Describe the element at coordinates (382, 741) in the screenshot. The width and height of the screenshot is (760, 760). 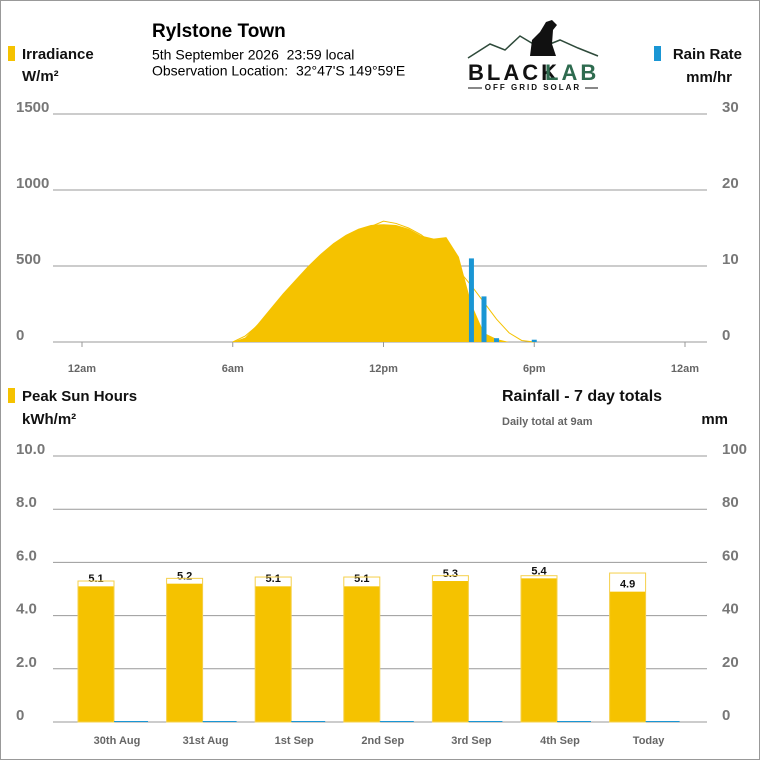
I see `x-tick-label: 2nd Sep` at that location.